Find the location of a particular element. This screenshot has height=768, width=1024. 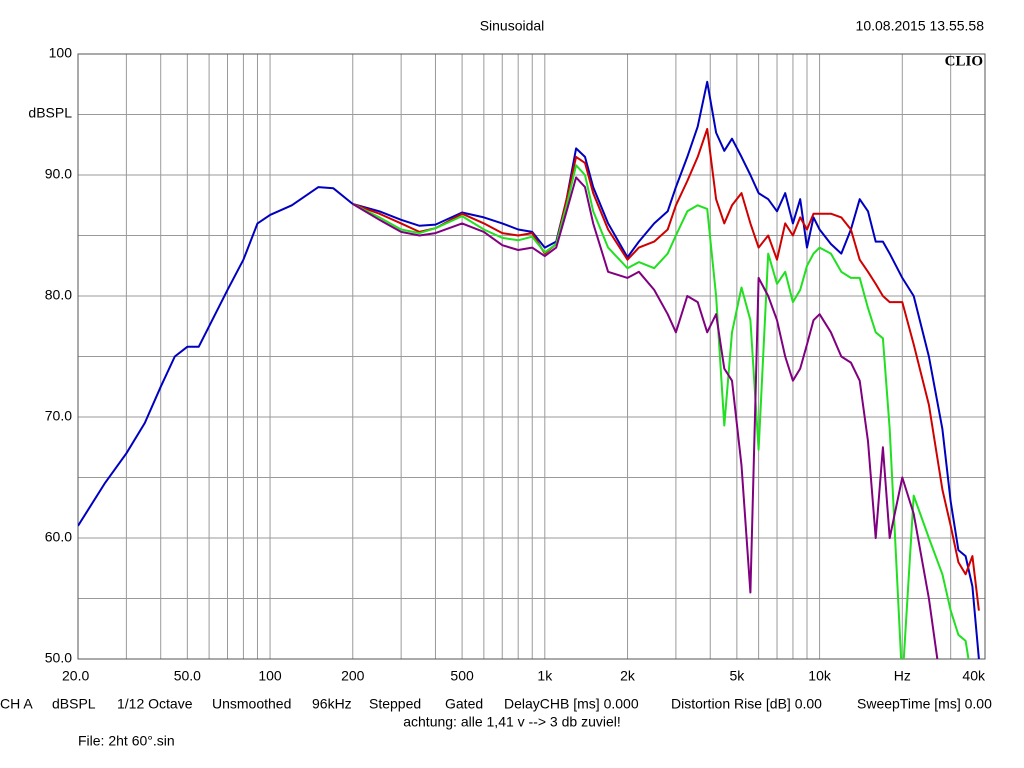

y-tick-label: 50.0 is located at coordinates (58, 658).